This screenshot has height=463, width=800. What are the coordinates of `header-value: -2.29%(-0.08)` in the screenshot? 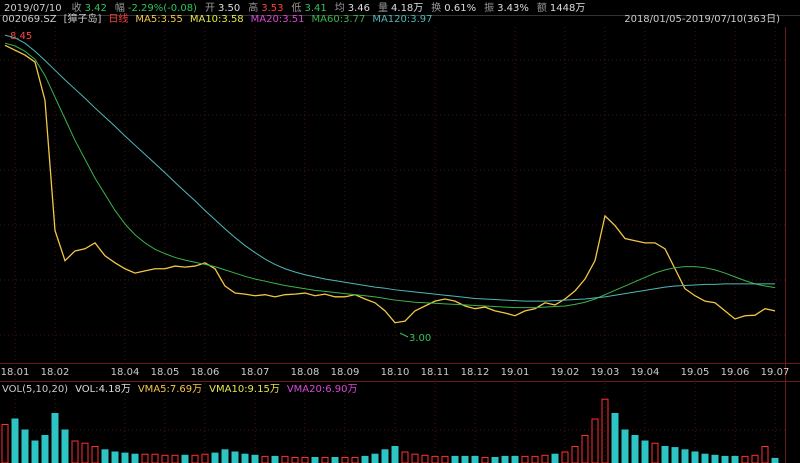 It's located at (162, 8).